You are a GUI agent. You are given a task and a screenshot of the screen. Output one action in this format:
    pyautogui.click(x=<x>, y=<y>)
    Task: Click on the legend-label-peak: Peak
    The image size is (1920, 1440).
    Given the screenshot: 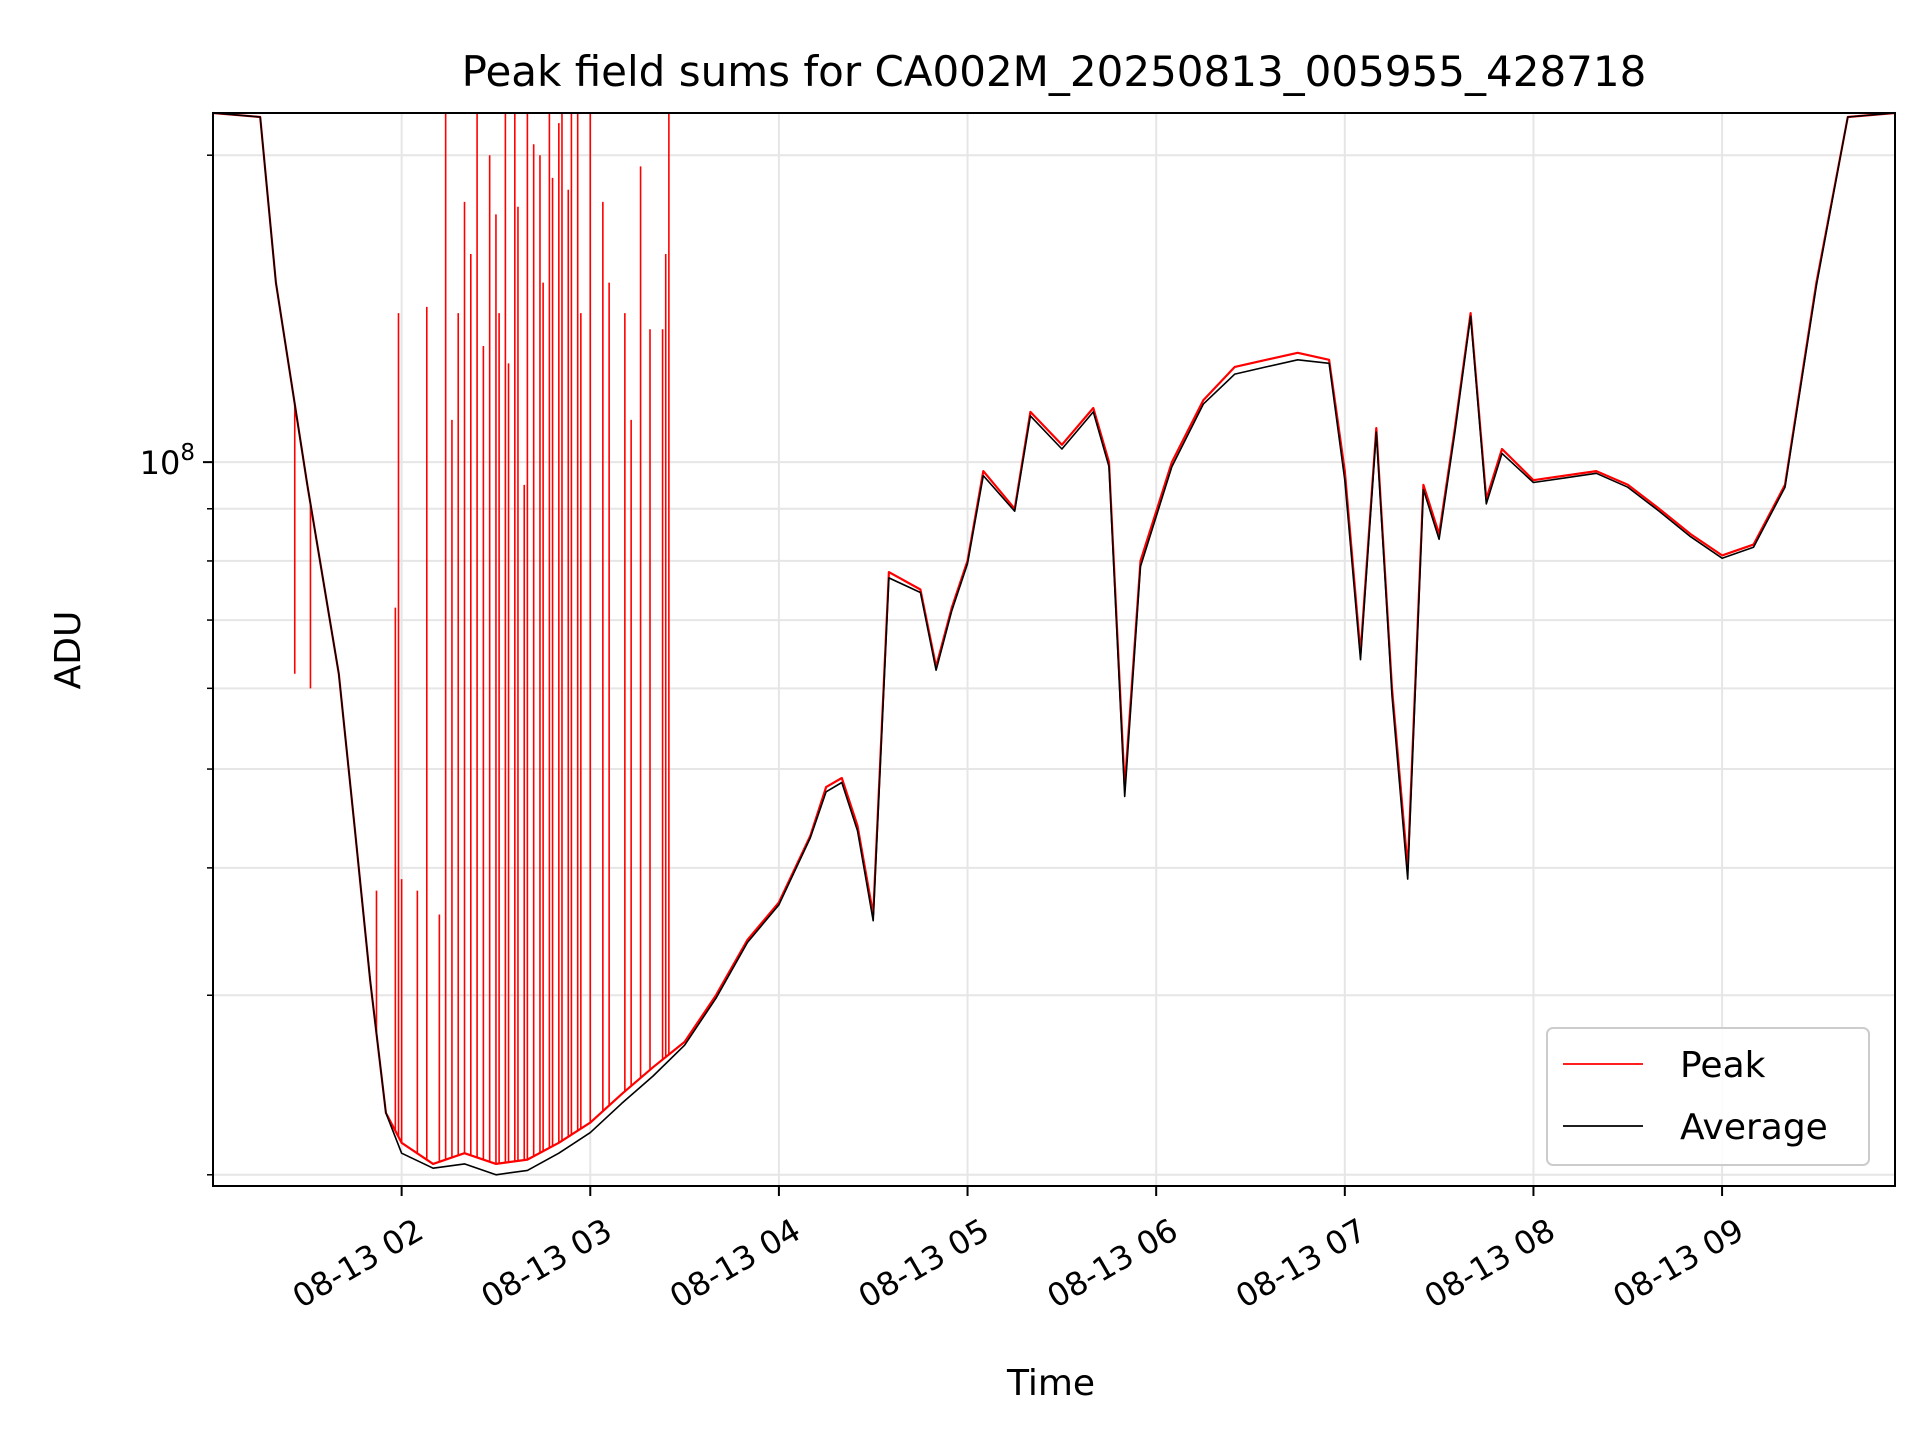 What is the action you would take?
    pyautogui.click(x=1723, y=1065)
    